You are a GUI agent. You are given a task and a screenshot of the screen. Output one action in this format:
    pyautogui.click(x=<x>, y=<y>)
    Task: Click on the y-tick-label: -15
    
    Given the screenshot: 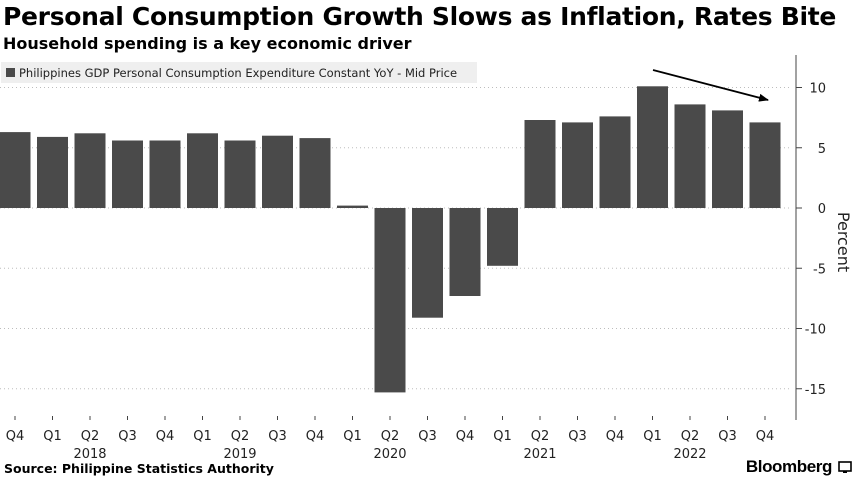 What is the action you would take?
    pyautogui.click(x=815, y=390)
    